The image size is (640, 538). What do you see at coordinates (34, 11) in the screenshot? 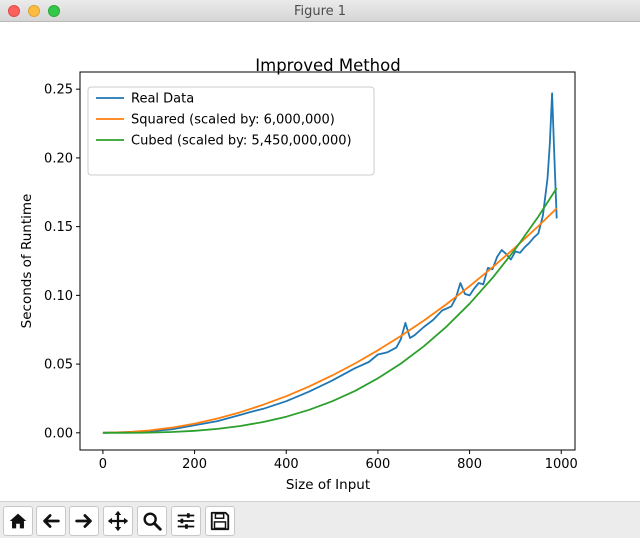
I see `minimize-window-button` at bounding box center [34, 11].